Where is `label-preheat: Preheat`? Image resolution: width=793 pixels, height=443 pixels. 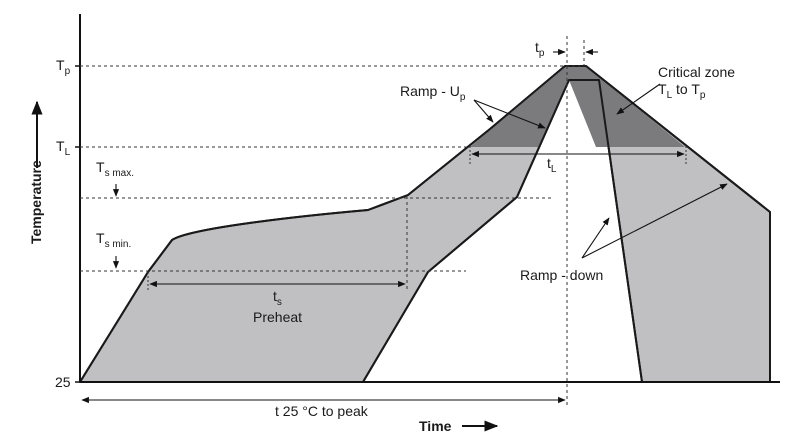 label-preheat: Preheat is located at coordinates (277, 317).